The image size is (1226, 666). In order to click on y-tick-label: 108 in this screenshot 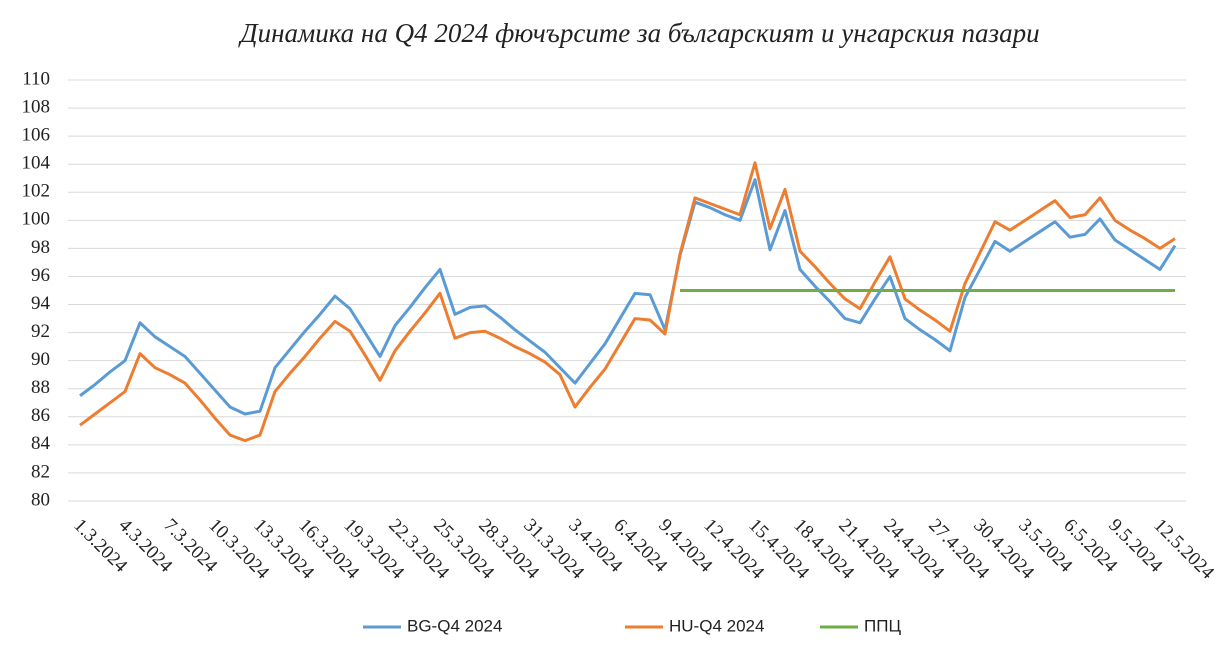, I will do `click(36, 106)`.